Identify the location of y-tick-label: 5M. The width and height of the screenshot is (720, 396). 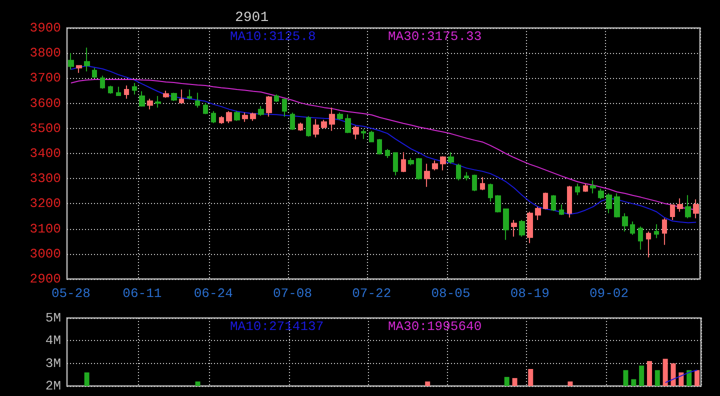
(53, 318).